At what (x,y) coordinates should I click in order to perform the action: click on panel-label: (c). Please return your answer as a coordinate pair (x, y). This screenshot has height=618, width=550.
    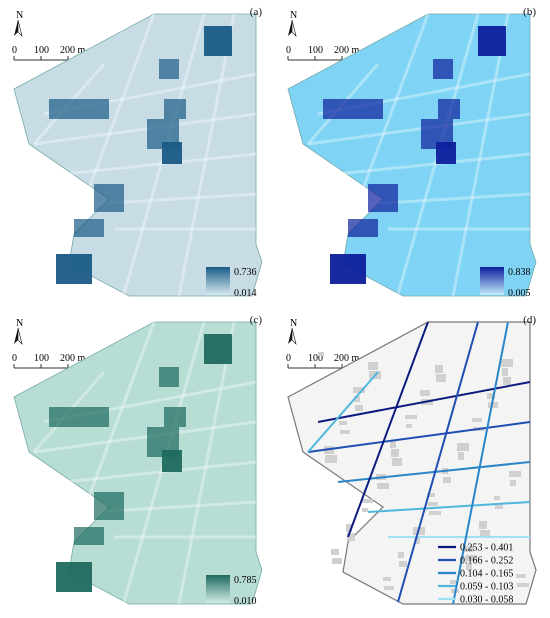
    Looking at the image, I should click on (255, 320).